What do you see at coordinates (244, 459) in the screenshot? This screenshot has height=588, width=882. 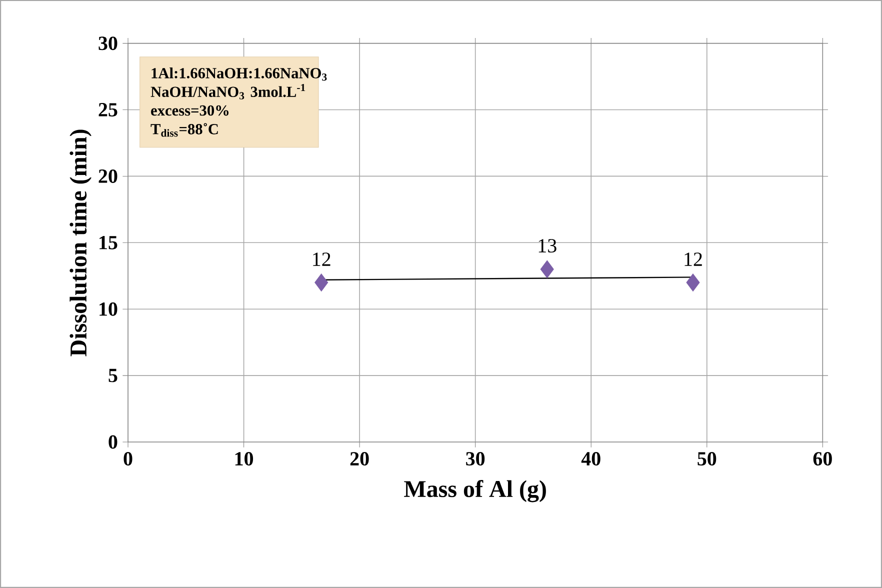 I see `x-tick-label: 10` at bounding box center [244, 459].